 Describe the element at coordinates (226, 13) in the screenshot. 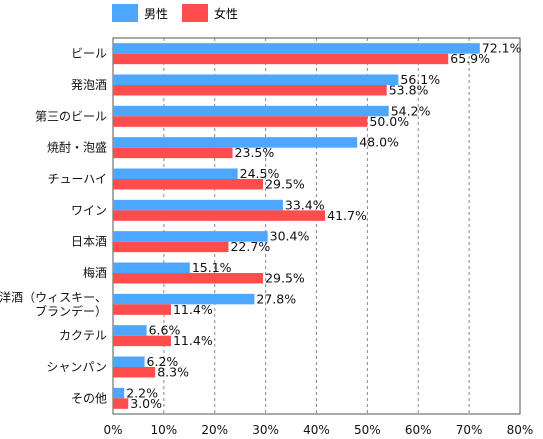

I see `legend-label-female: 女性` at that location.